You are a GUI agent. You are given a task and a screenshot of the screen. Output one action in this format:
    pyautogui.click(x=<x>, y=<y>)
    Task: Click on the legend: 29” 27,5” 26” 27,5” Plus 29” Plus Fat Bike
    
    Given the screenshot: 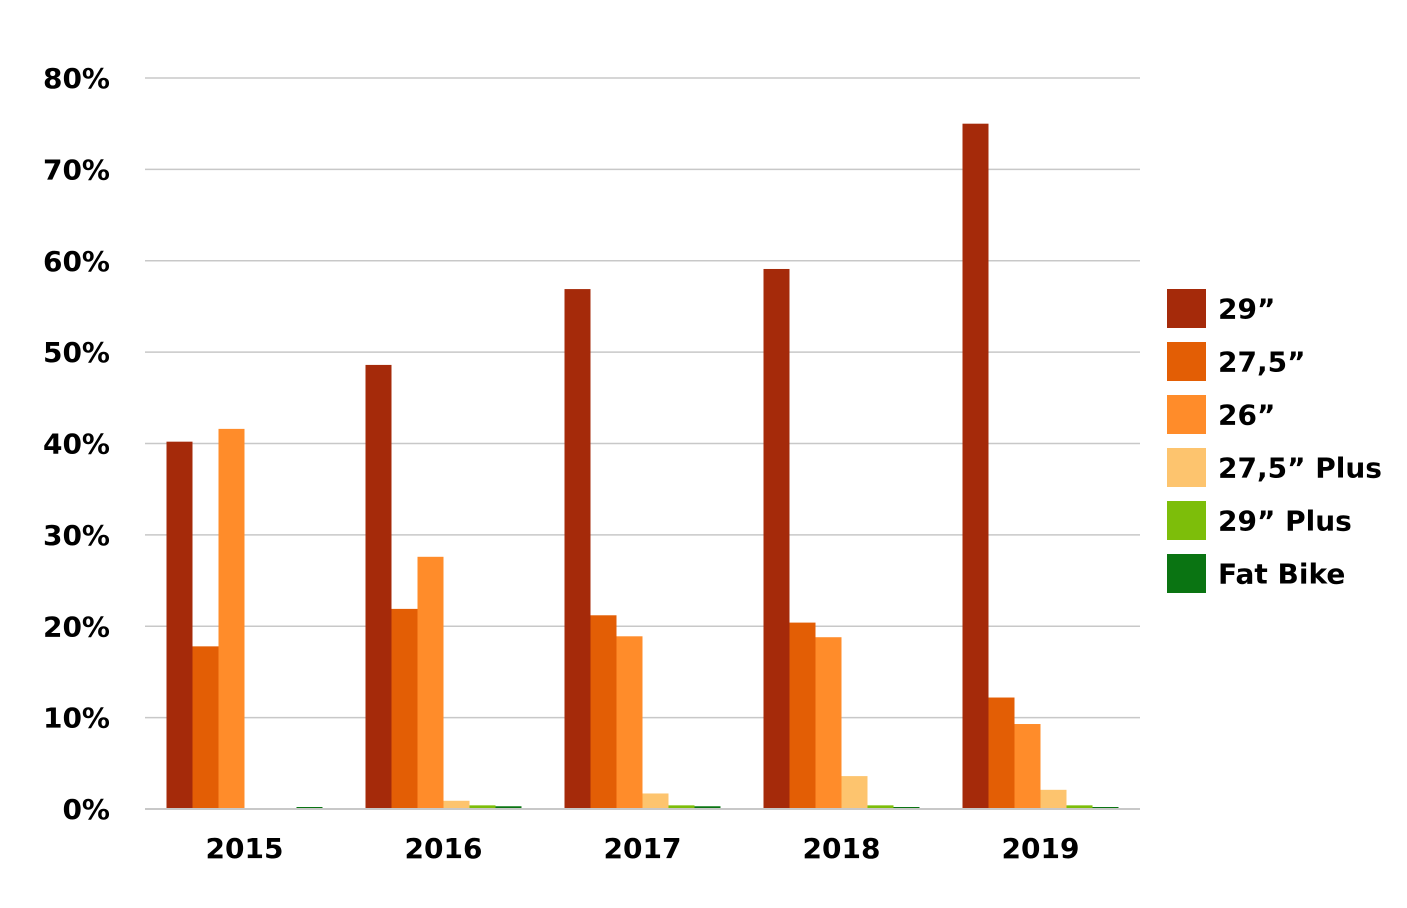 What is the action you would take?
    pyautogui.click(x=1274, y=441)
    